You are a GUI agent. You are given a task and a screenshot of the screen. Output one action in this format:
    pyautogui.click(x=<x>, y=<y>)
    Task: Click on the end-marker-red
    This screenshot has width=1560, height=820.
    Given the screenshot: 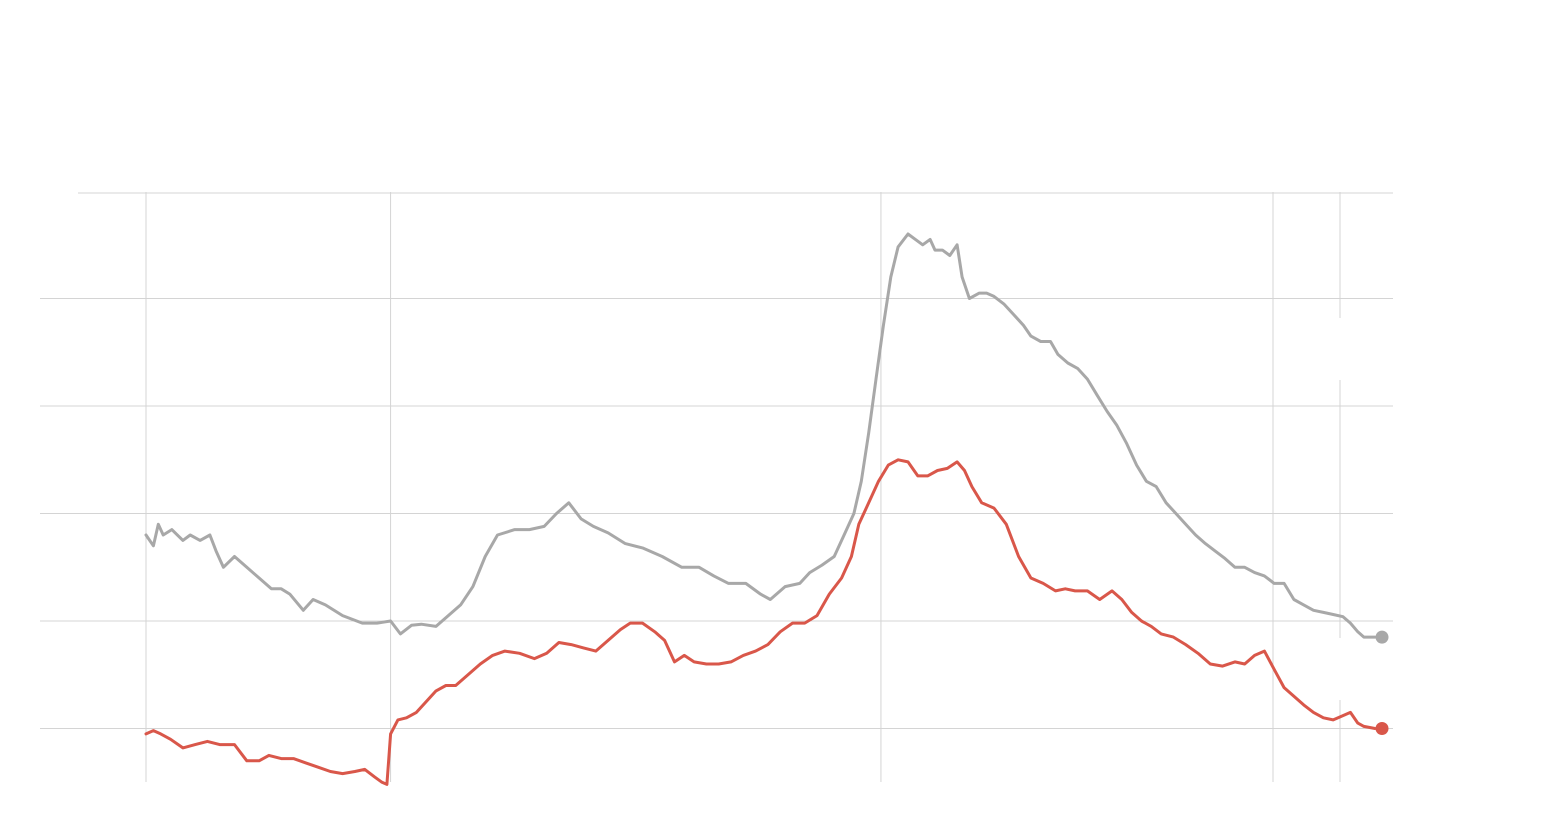 What is the action you would take?
    pyautogui.click(x=1382, y=728)
    